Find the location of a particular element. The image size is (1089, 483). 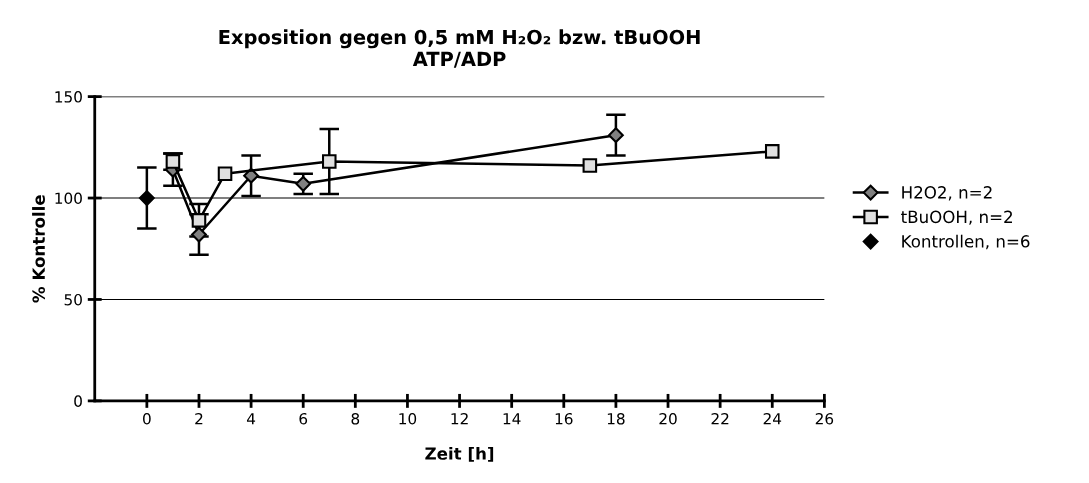

x-tick-label: 8 is located at coordinates (355, 418).